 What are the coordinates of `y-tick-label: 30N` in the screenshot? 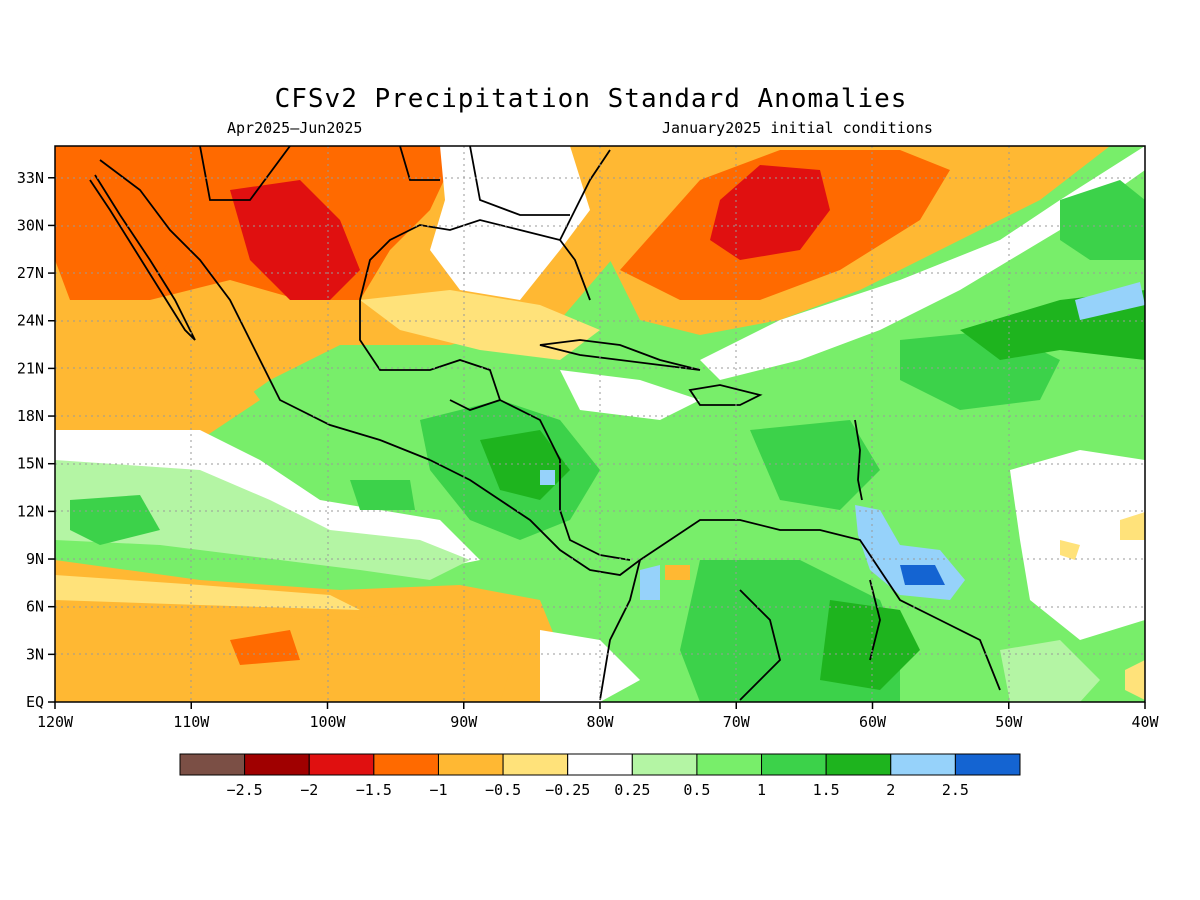 It's located at (30, 225).